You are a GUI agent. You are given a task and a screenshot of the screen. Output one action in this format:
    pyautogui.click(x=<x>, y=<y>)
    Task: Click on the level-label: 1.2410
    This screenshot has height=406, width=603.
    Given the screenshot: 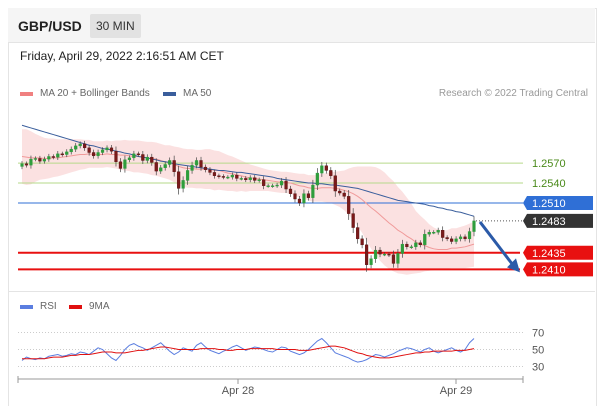 What is the action you would take?
    pyautogui.click(x=549, y=270)
    